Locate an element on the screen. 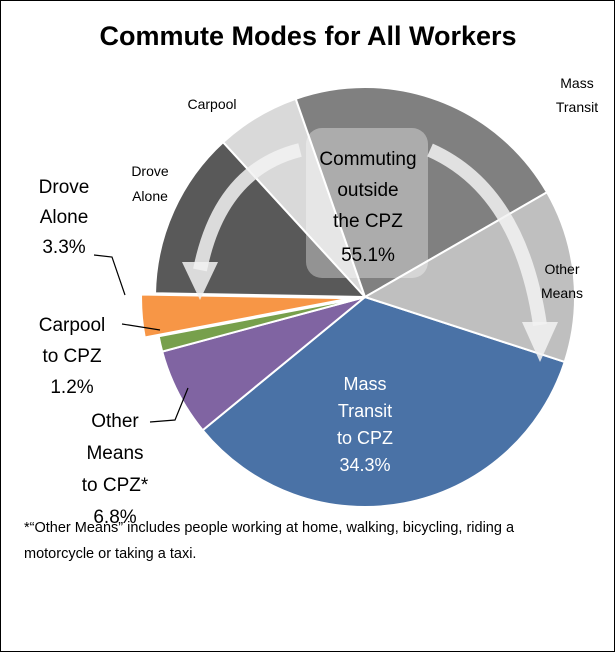 This screenshot has width=615, height=652. slice-label: Mass Transit to CPZ is located at coordinates (365, 411).